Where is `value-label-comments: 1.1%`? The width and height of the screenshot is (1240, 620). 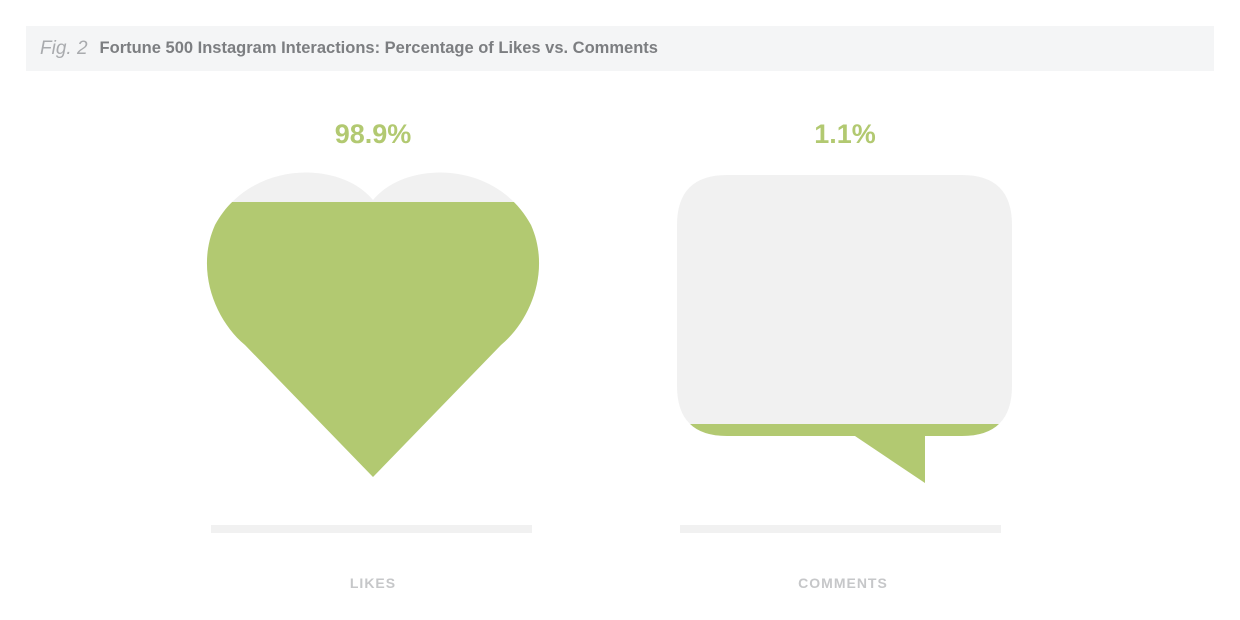
value-label-comments: 1.1% is located at coordinates (845, 134).